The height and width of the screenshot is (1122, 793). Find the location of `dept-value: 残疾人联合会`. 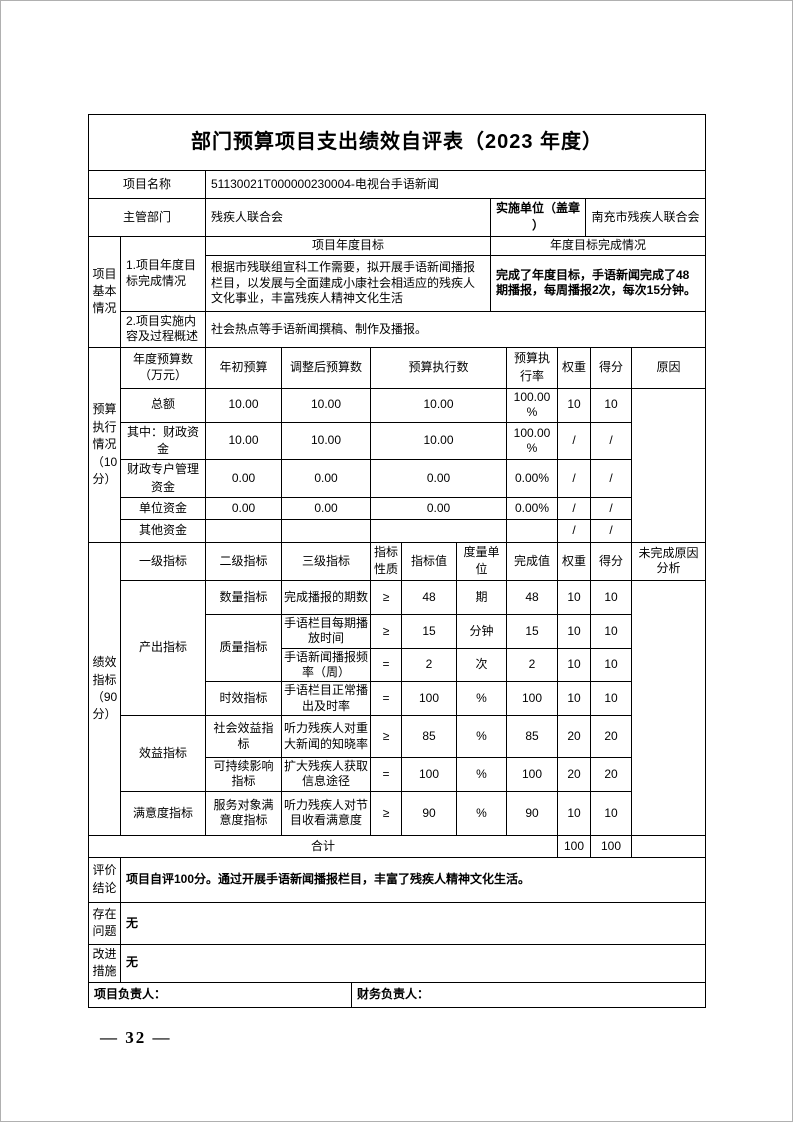

dept-value: 残疾人联合会 is located at coordinates (348, 217).